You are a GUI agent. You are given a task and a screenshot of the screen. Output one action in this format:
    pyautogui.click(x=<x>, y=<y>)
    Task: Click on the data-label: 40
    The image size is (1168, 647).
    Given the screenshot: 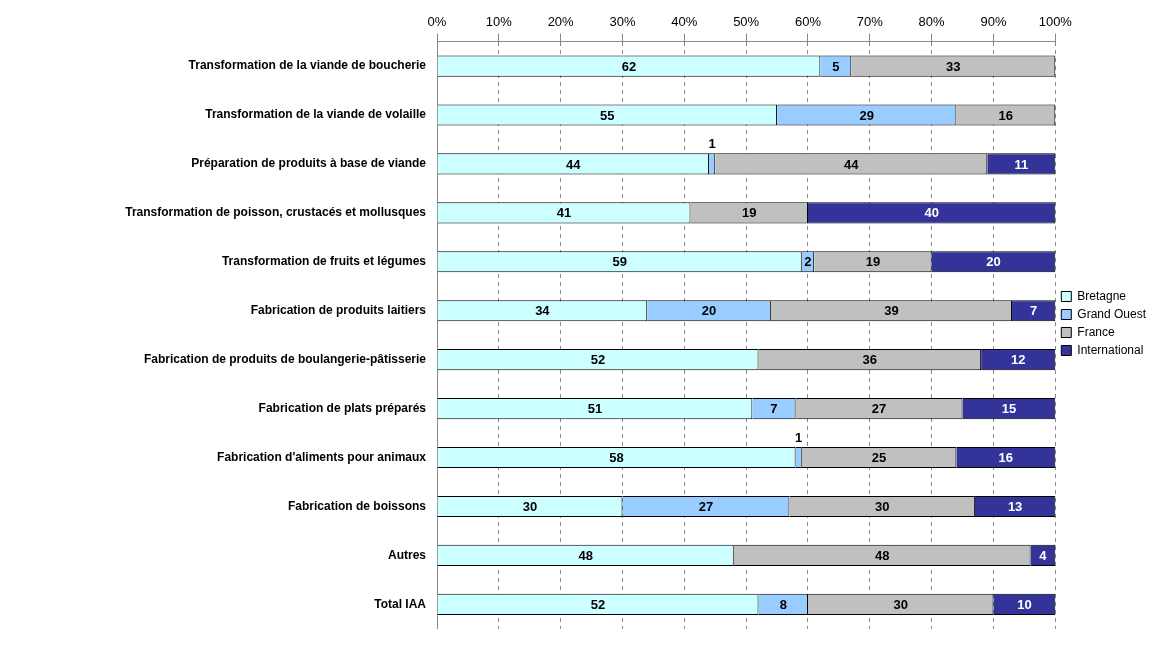 What is the action you would take?
    pyautogui.click(x=931, y=213)
    